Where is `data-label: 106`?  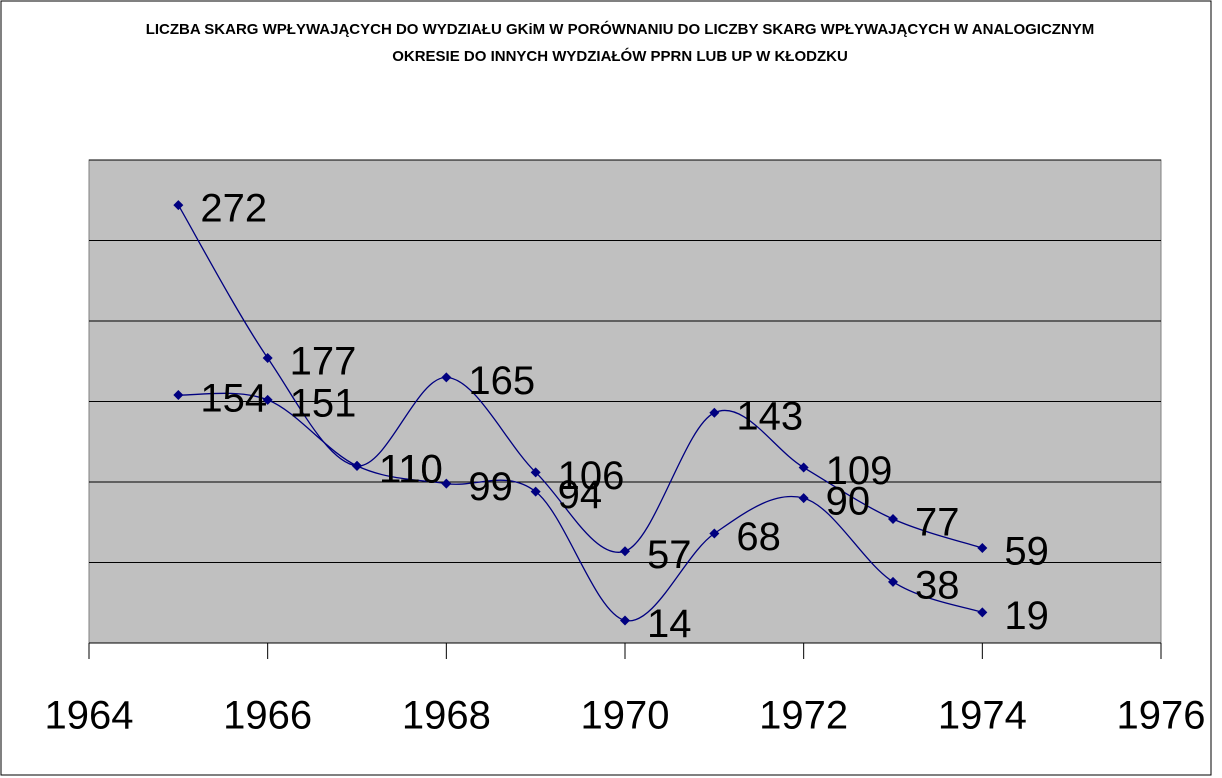 data-label: 106 is located at coordinates (591, 476).